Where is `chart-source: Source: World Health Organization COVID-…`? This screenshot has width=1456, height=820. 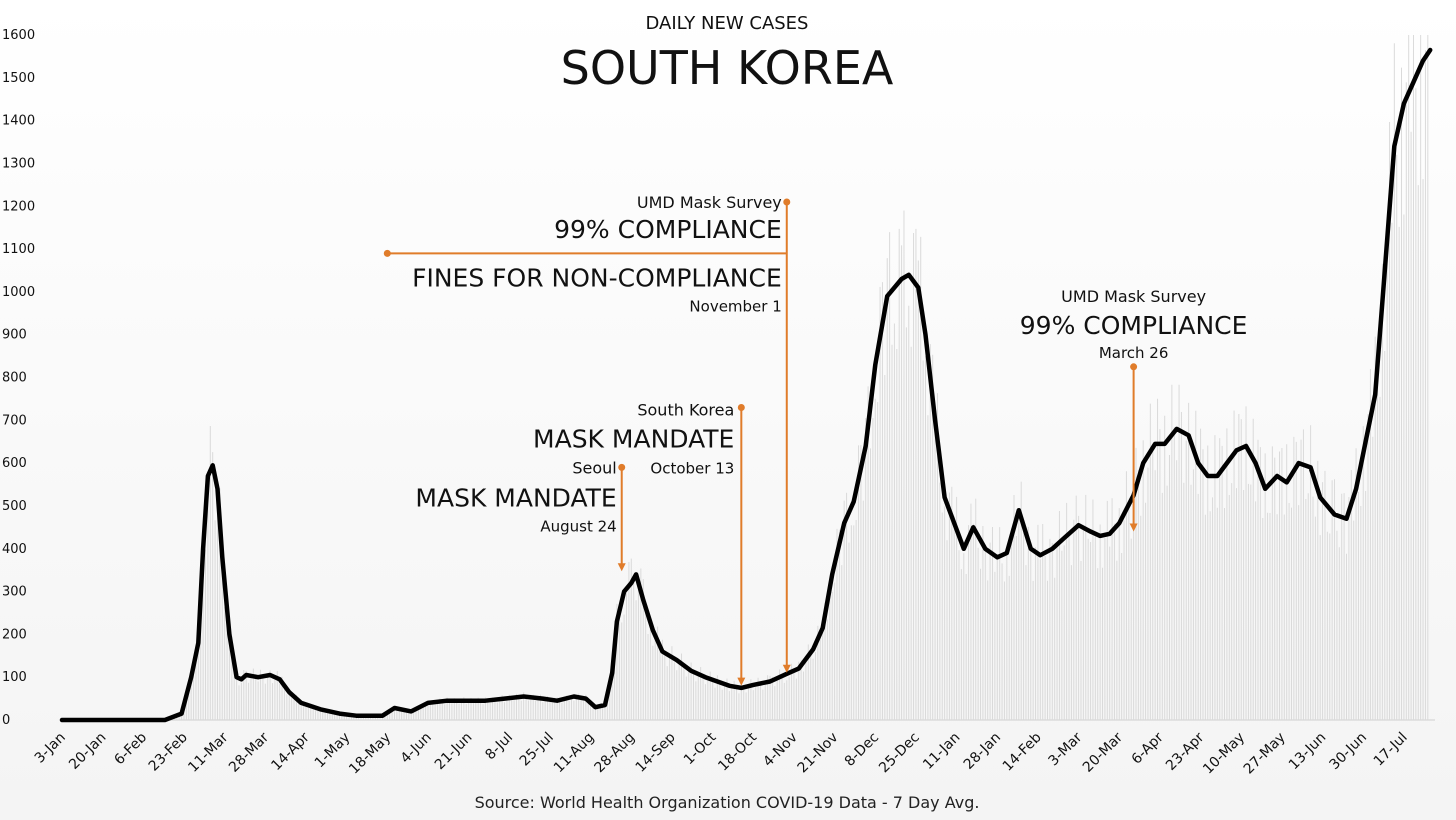 chart-source: Source: World Health Organization COVID-… is located at coordinates (727, 802).